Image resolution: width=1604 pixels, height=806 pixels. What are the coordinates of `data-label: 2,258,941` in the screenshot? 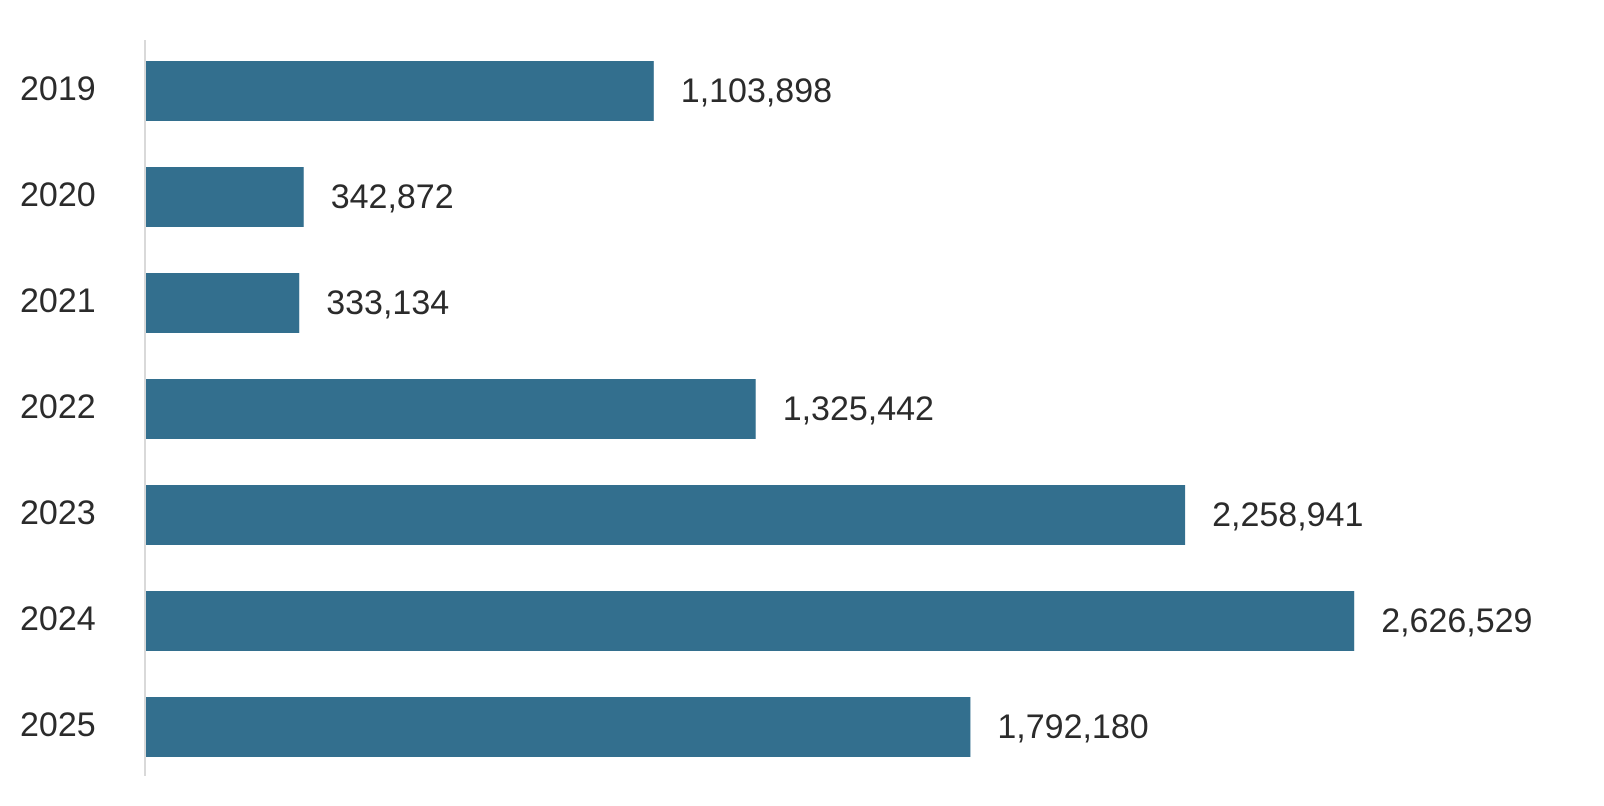 It's located at (1287, 515).